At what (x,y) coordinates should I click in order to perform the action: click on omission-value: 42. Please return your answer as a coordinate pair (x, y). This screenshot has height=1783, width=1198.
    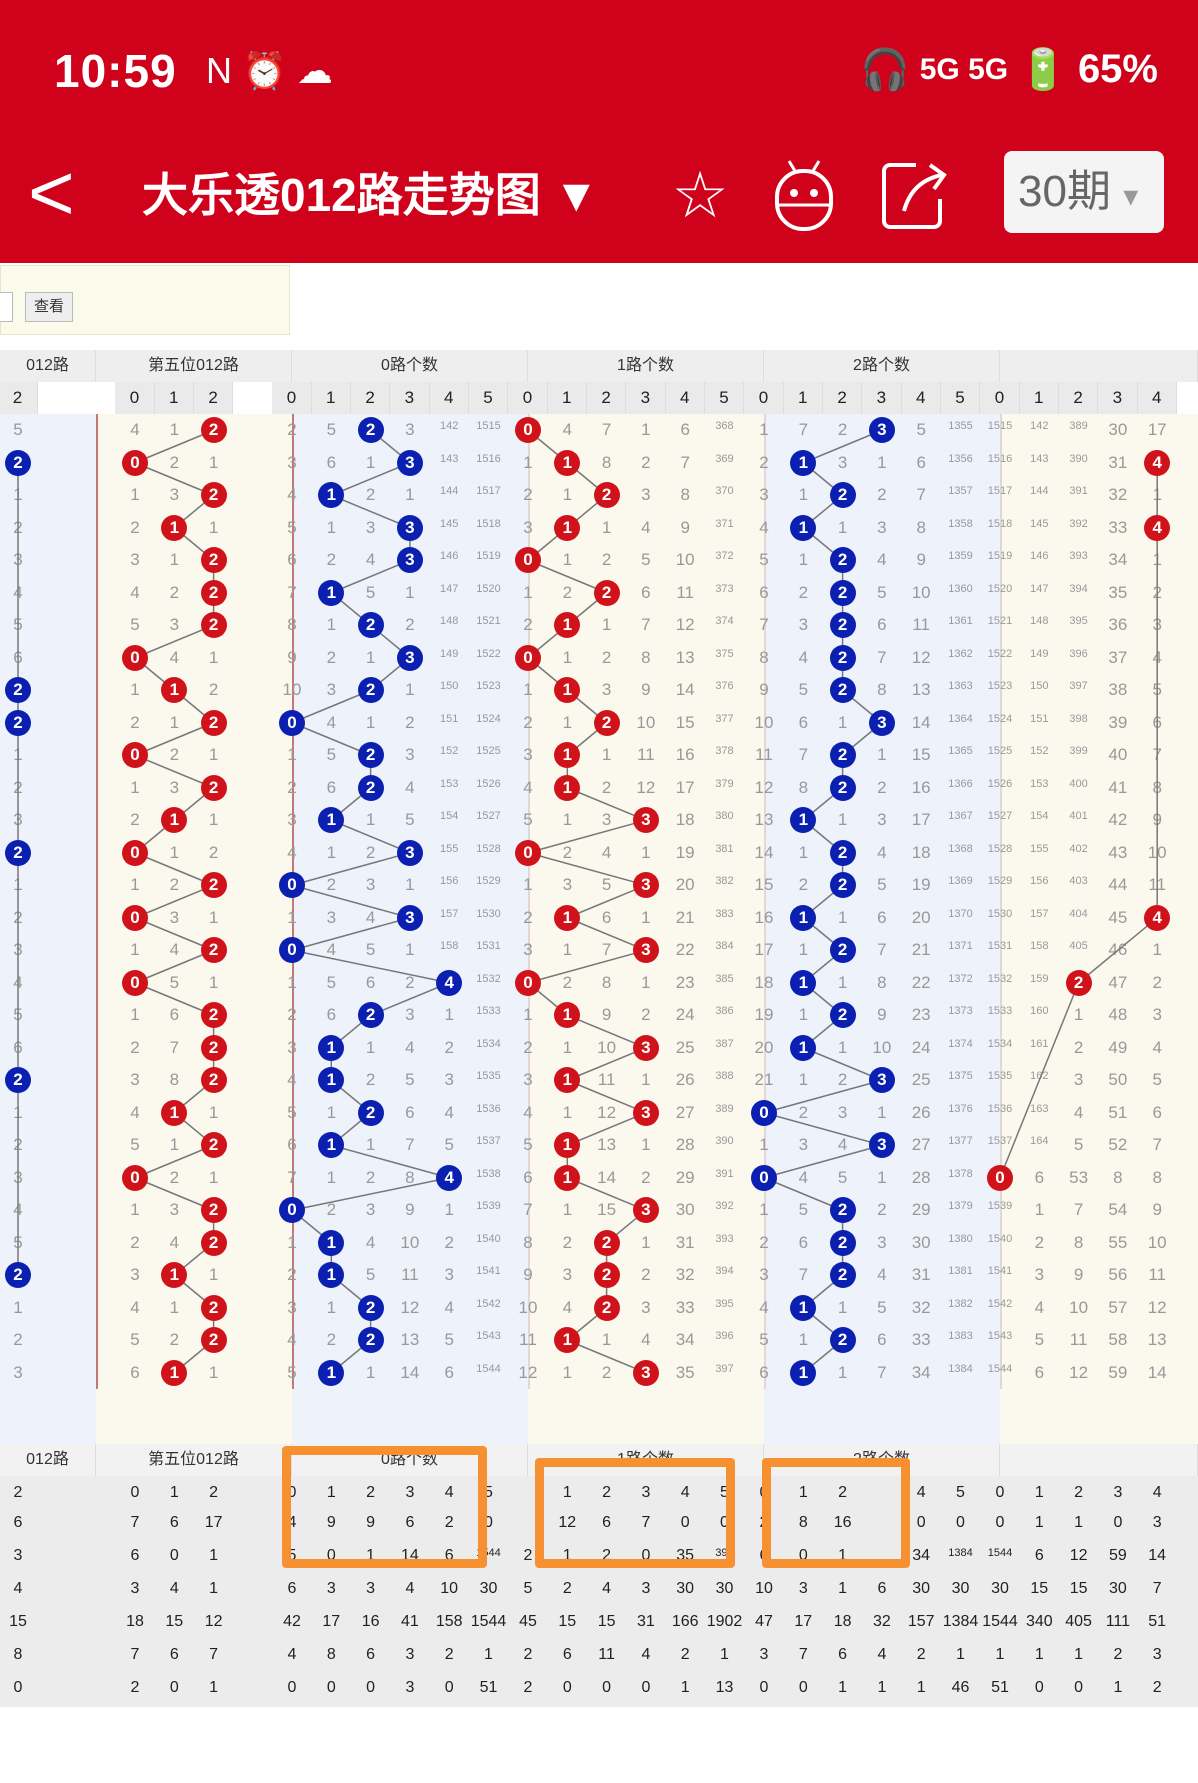
    Looking at the image, I should click on (1118, 820).